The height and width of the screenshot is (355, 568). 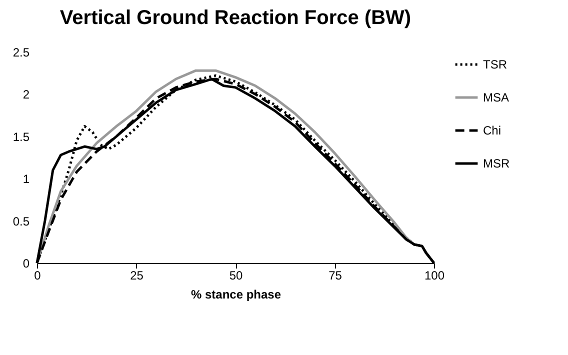 What do you see at coordinates (236, 275) in the screenshot?
I see `x-tick-label: 50` at bounding box center [236, 275].